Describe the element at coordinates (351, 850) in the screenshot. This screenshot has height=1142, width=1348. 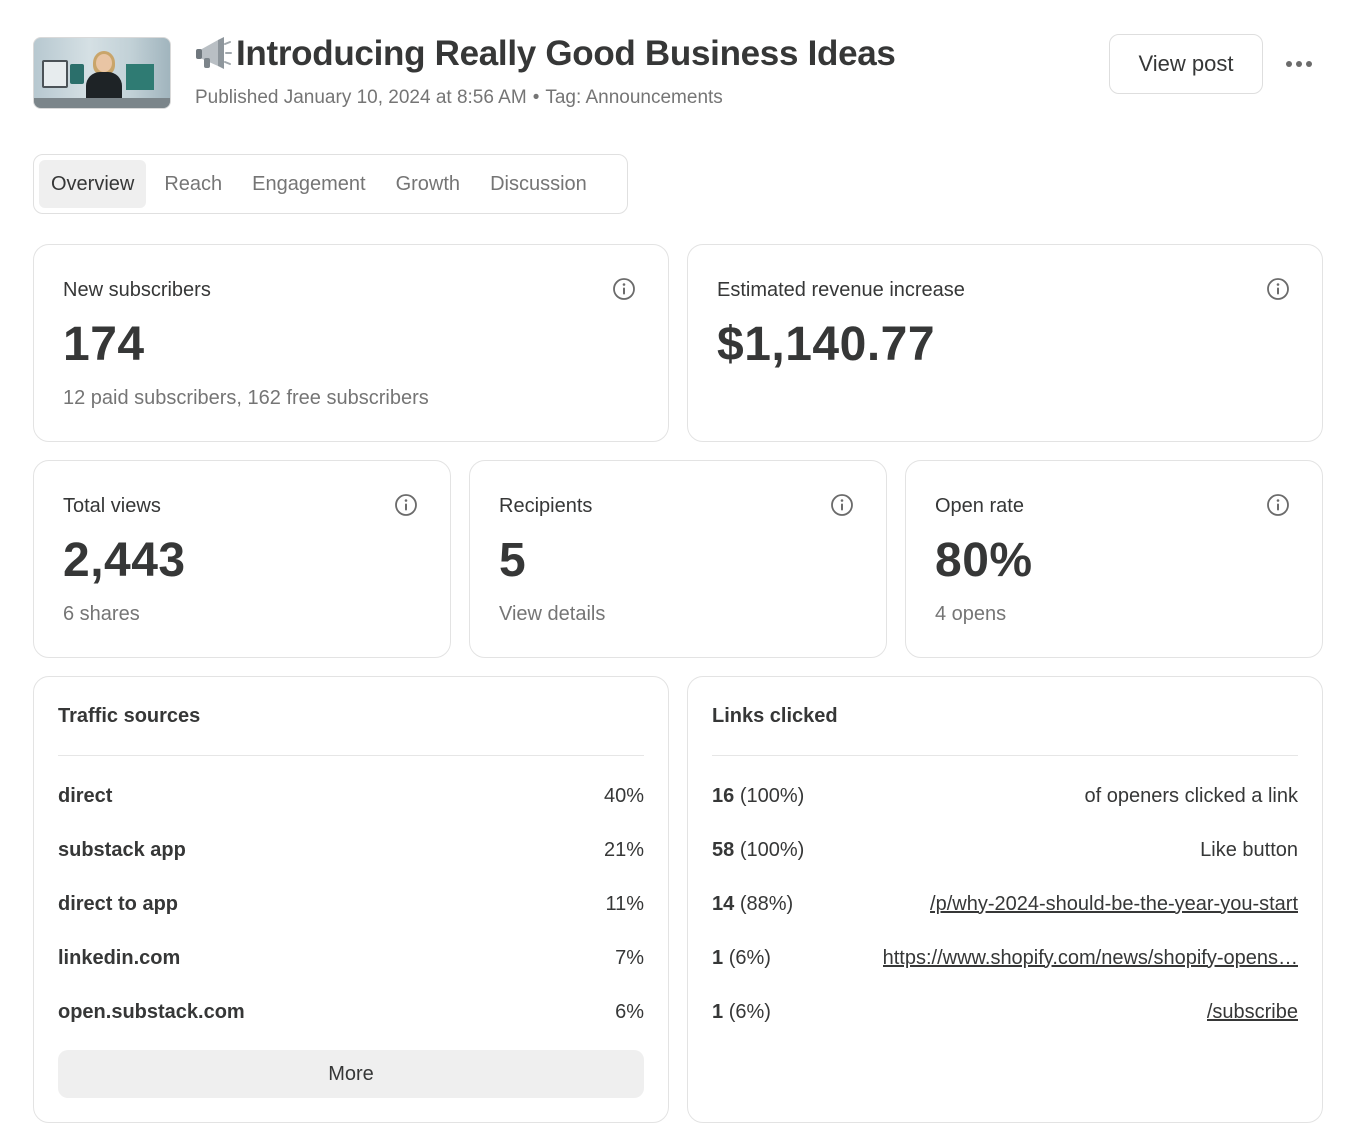
I see `list-item: substack app 21%` at that location.